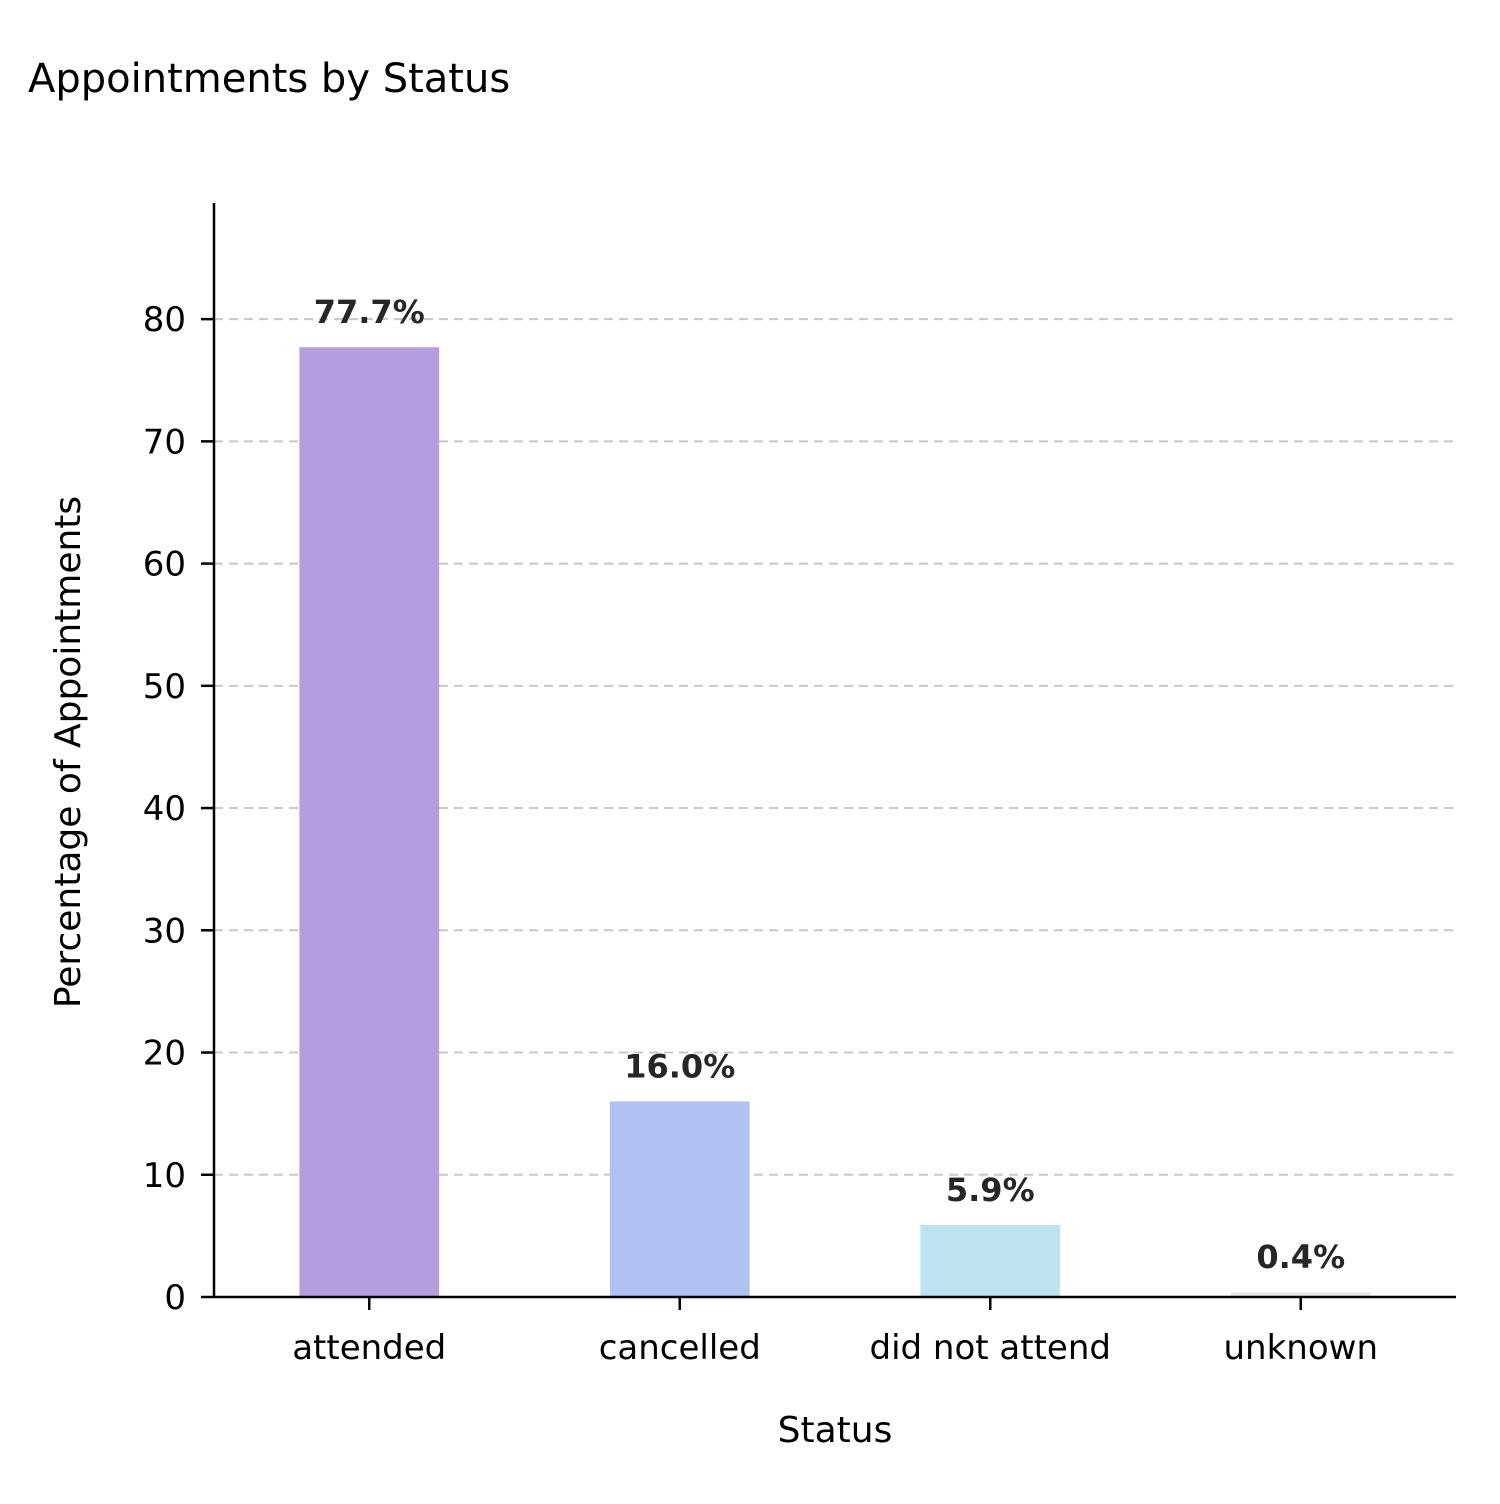 The height and width of the screenshot is (1504, 1500). Describe the element at coordinates (990, 1190) in the screenshot. I see `data-label: 5.9%` at that location.